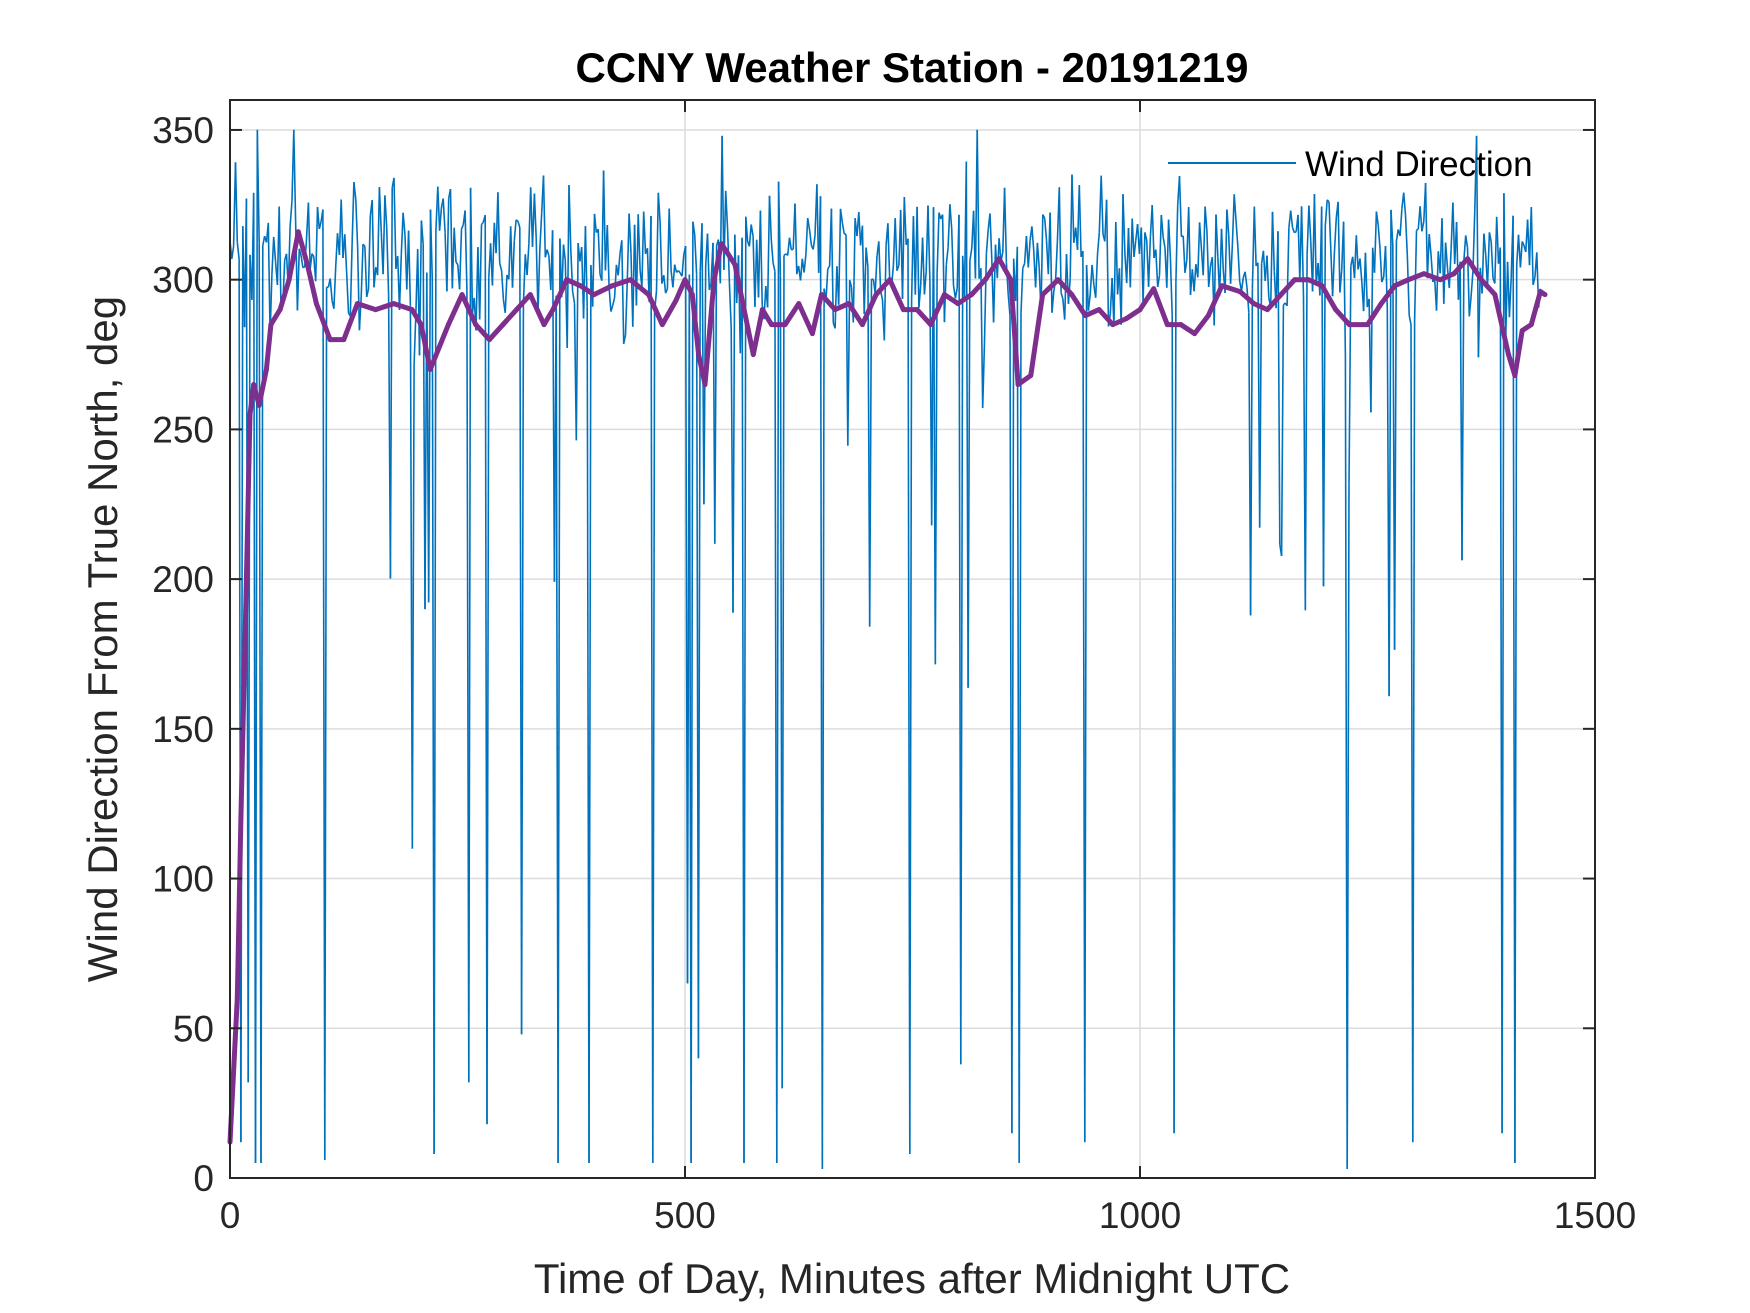 The height and width of the screenshot is (1313, 1750). What do you see at coordinates (193, 1028) in the screenshot?
I see `y-tick-label: 50` at bounding box center [193, 1028].